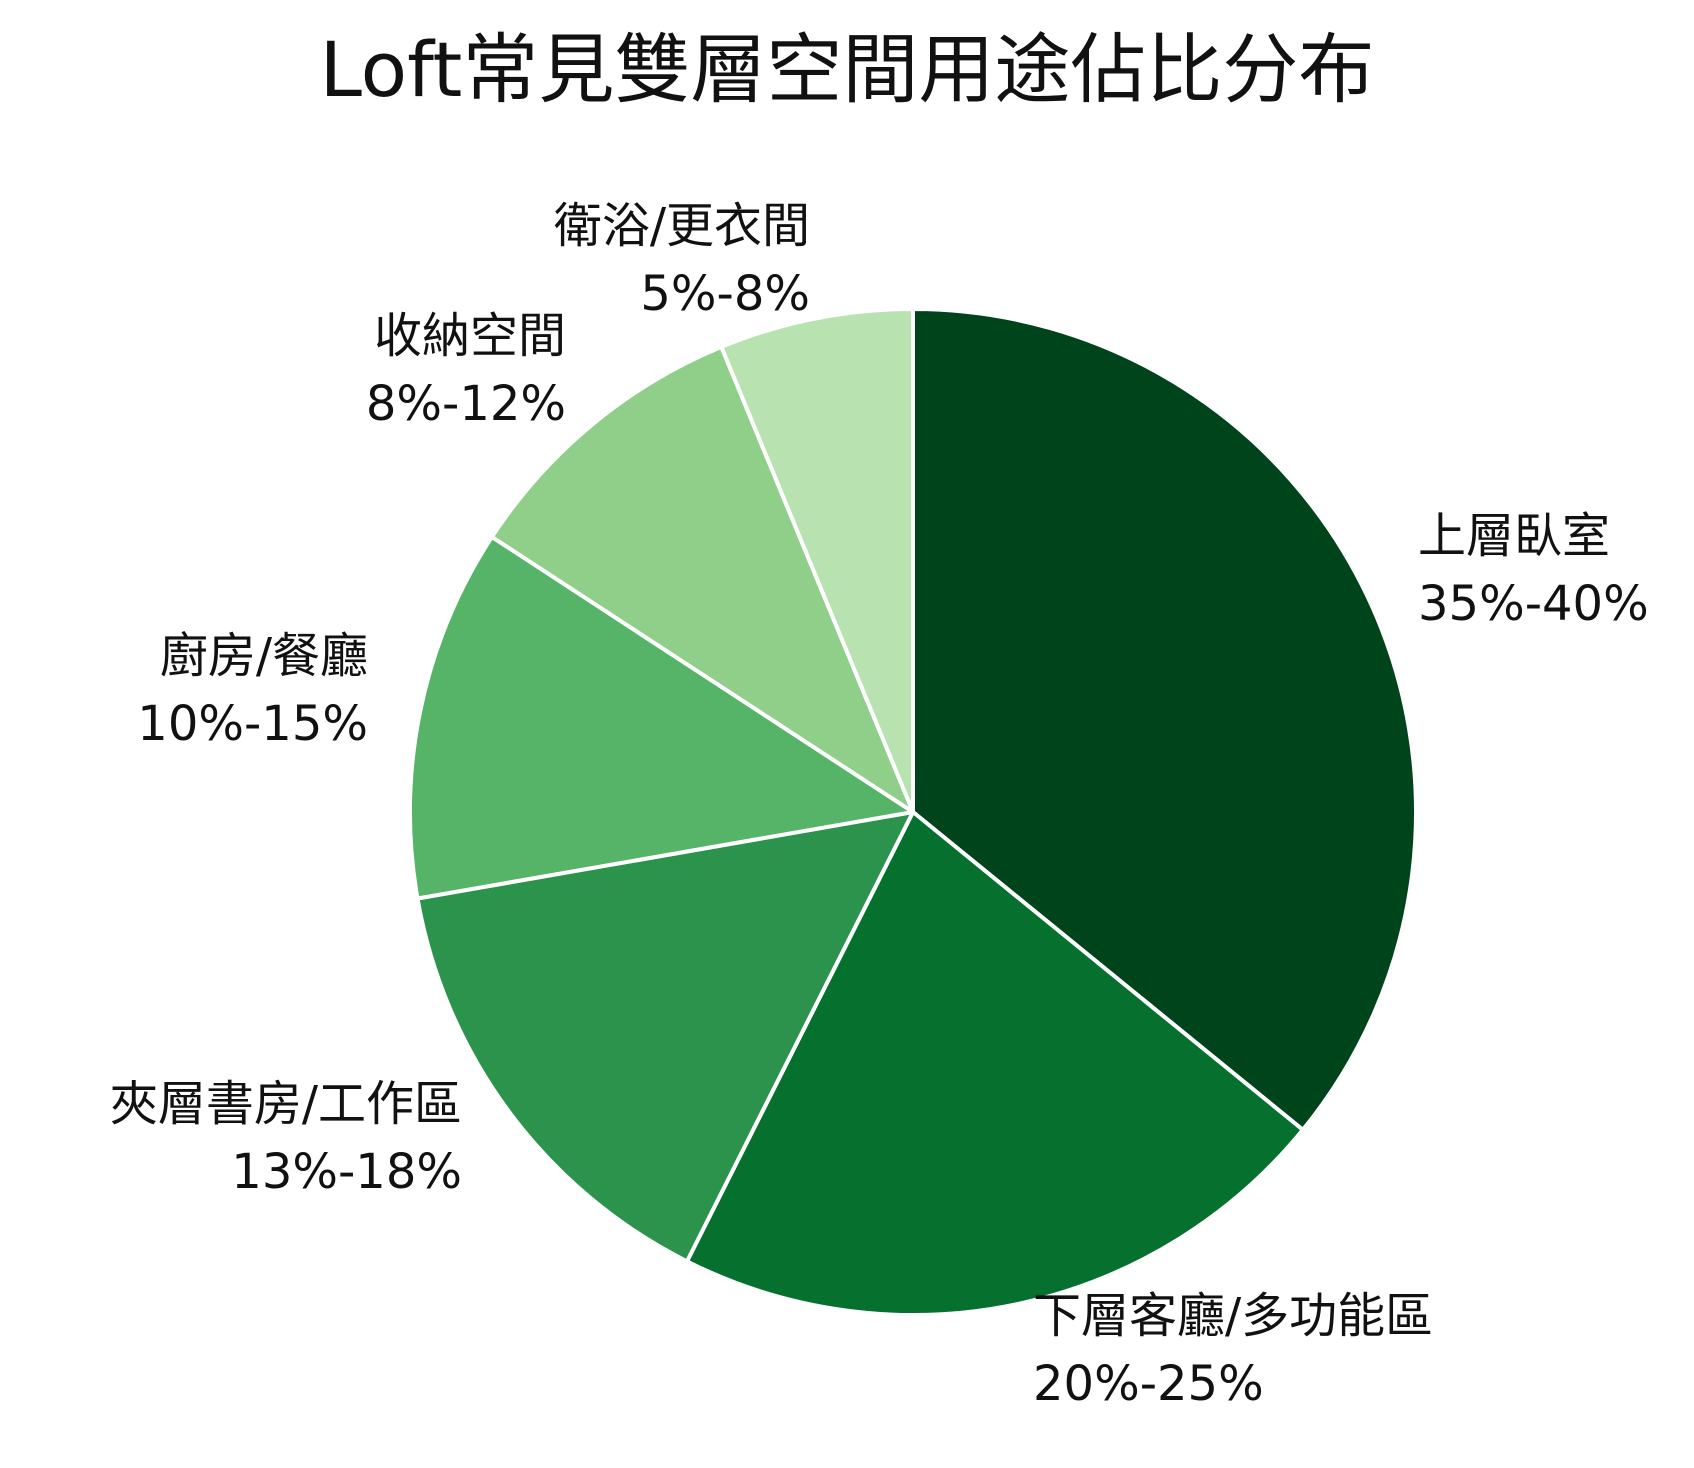 The width and height of the screenshot is (1694, 1468). What do you see at coordinates (1533, 604) in the screenshot?
I see `slice-range-1: 35%-40%` at bounding box center [1533, 604].